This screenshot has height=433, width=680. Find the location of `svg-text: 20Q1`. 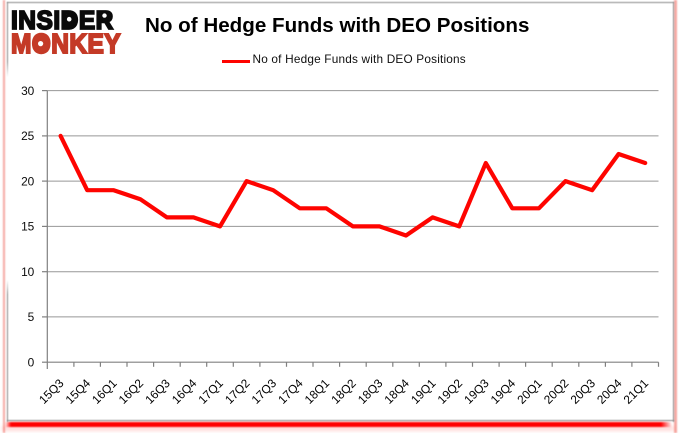

svg-text: 20Q1 is located at coordinates (529, 391).